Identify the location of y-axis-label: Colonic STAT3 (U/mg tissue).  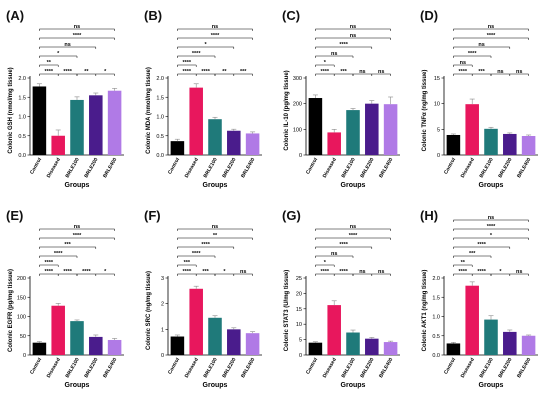
(287, 310).